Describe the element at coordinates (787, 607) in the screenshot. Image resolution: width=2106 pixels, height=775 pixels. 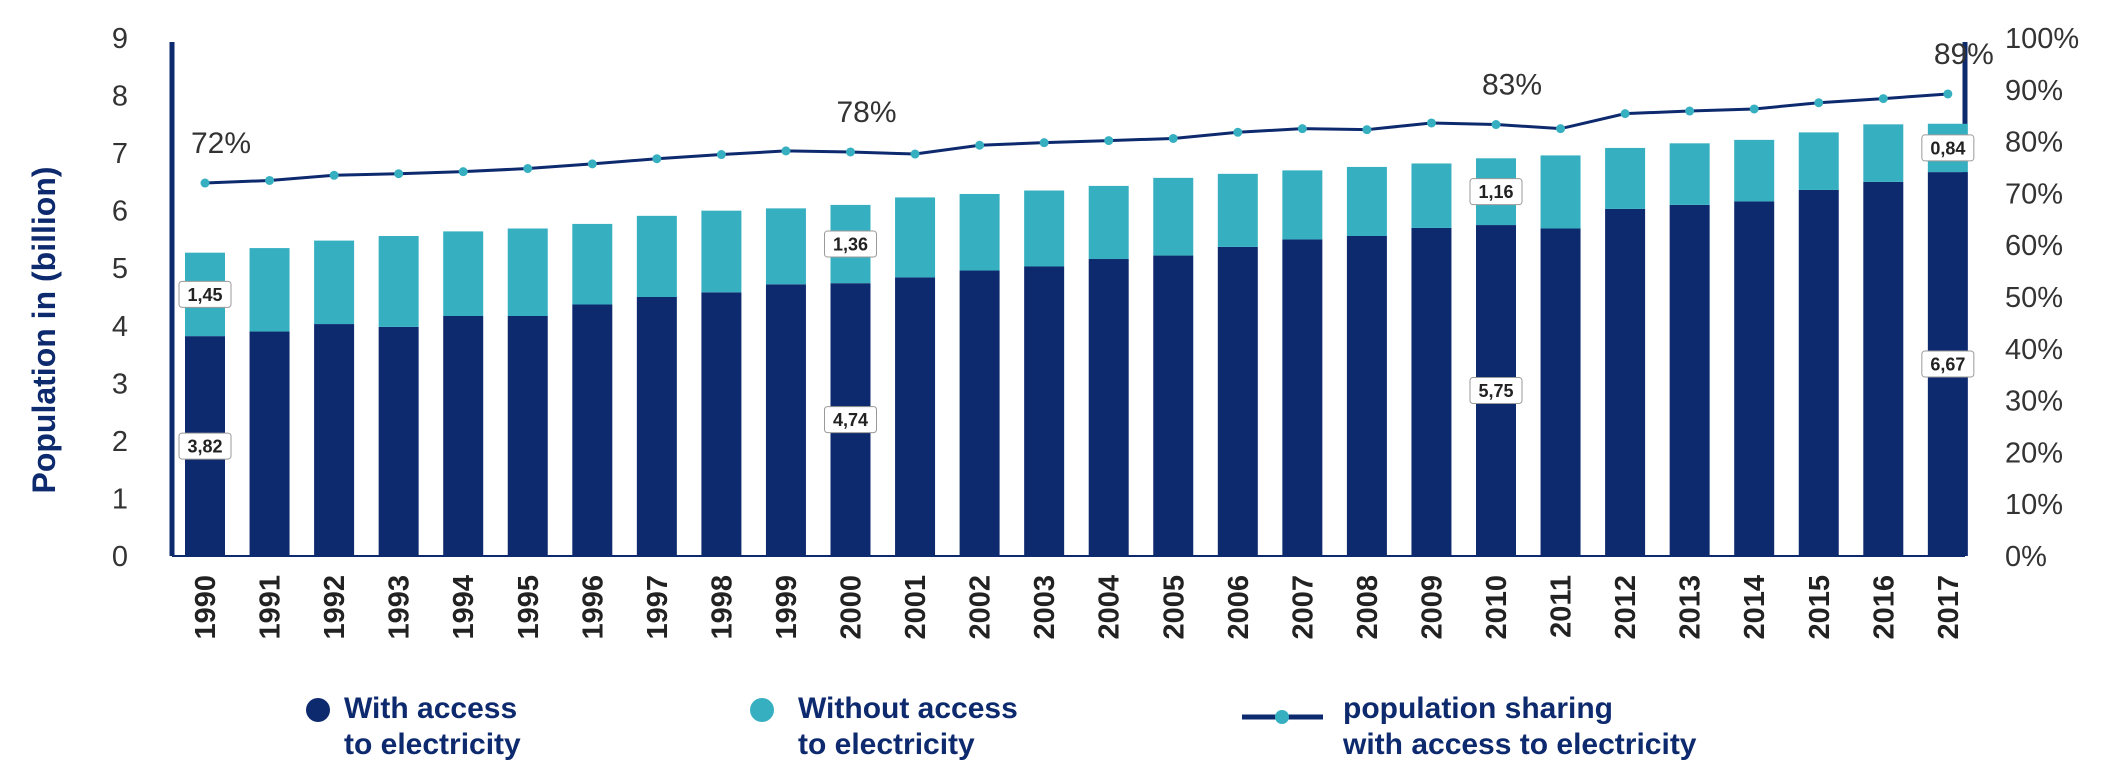
I see `x-tick-label: 1999` at that location.